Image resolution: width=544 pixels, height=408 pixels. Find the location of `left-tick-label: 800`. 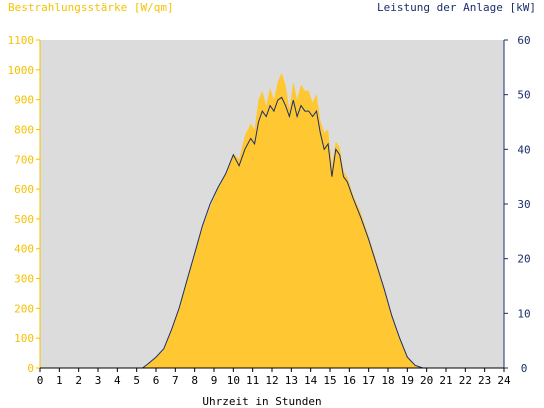

left-tick-label: 800 is located at coordinates (24, 129).